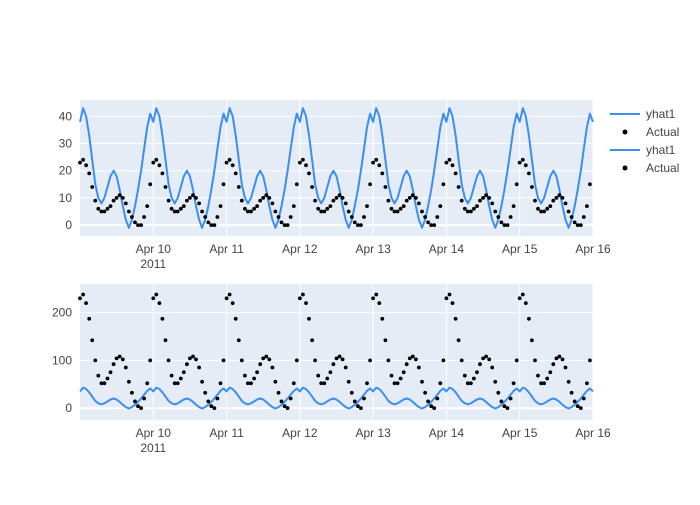 Image resolution: width=700 pixels, height=505 pixels. Describe the element at coordinates (62, 360) in the screenshot. I see `y-tick-label: 100` at that location.